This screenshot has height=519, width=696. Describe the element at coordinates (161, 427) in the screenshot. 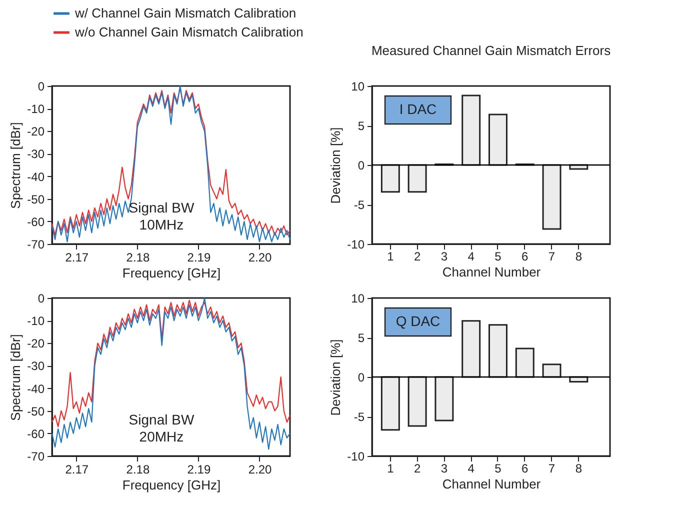

I see `annotation: Signal BW 20MHz` at that location.